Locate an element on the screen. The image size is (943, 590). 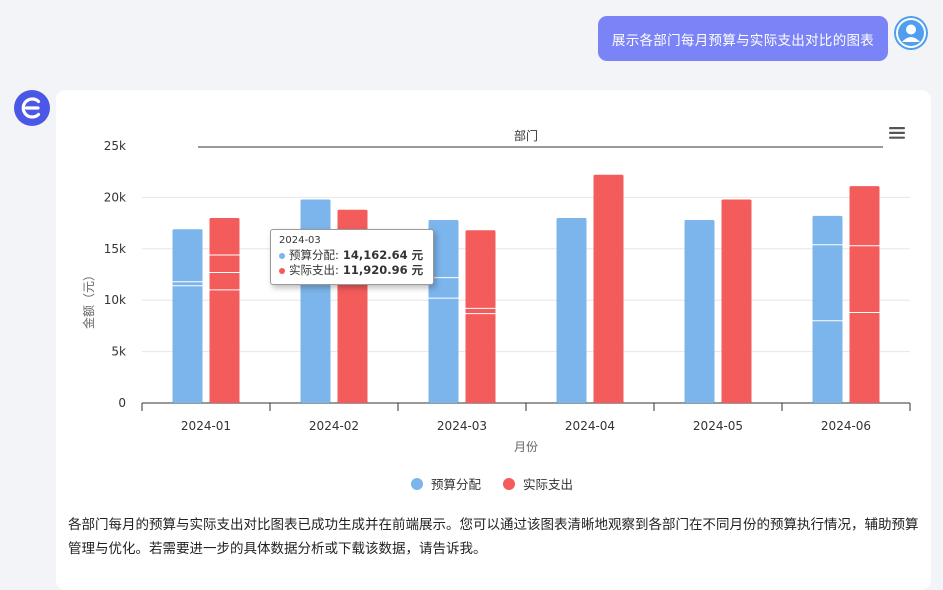
tooltip-label-budget: 预算分配: is located at coordinates (314, 255).